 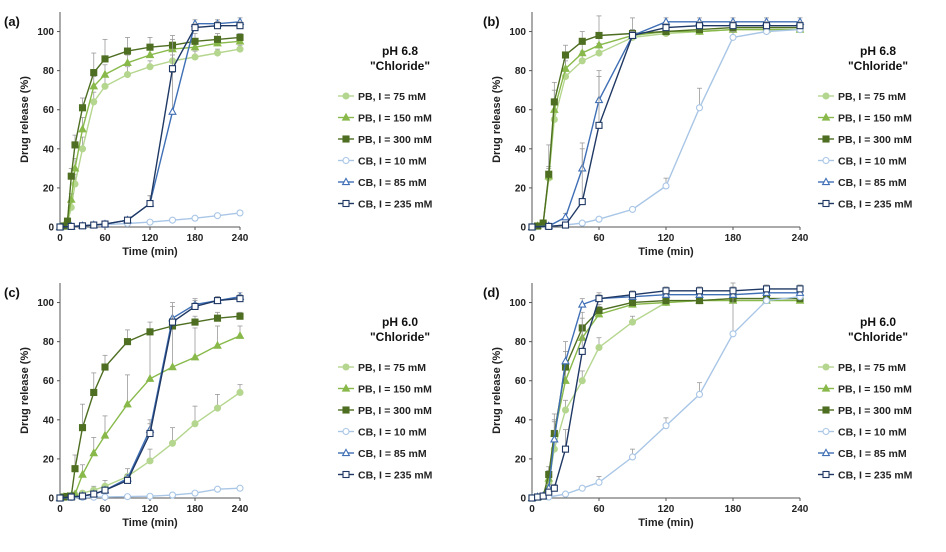 What do you see at coordinates (12, 292) in the screenshot?
I see `panel-label: (c)` at bounding box center [12, 292].